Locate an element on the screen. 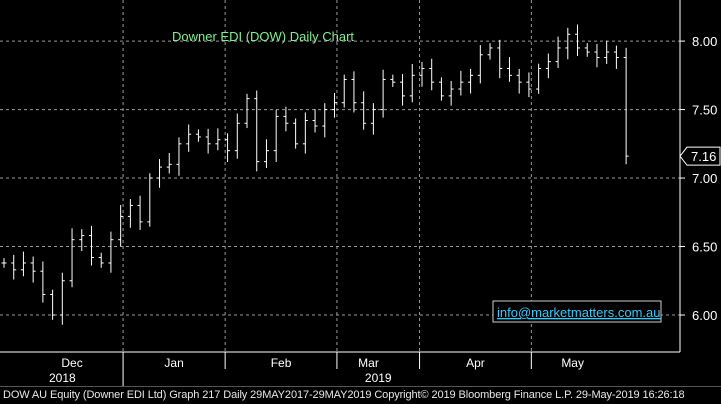  last-price-label: 7.16 is located at coordinates (703, 156).